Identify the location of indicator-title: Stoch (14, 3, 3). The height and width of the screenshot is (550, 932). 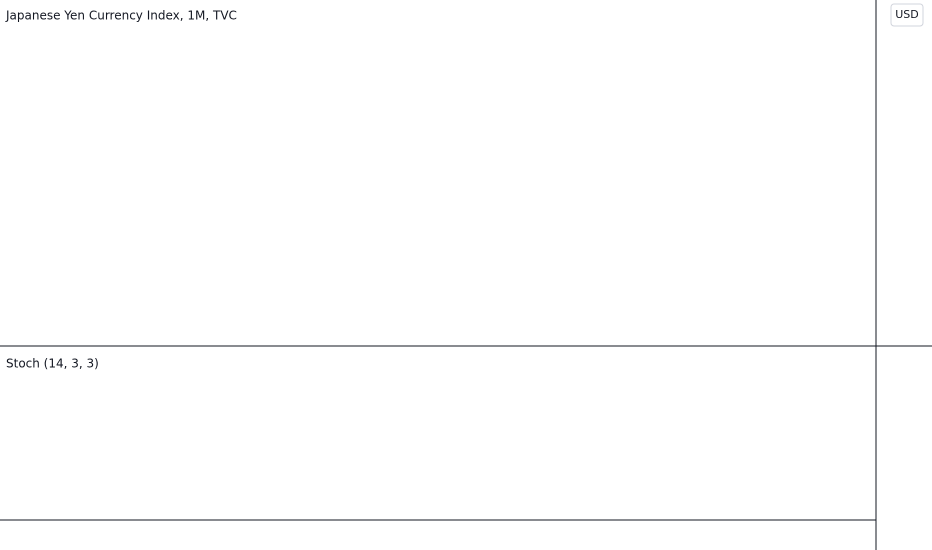
(52, 364).